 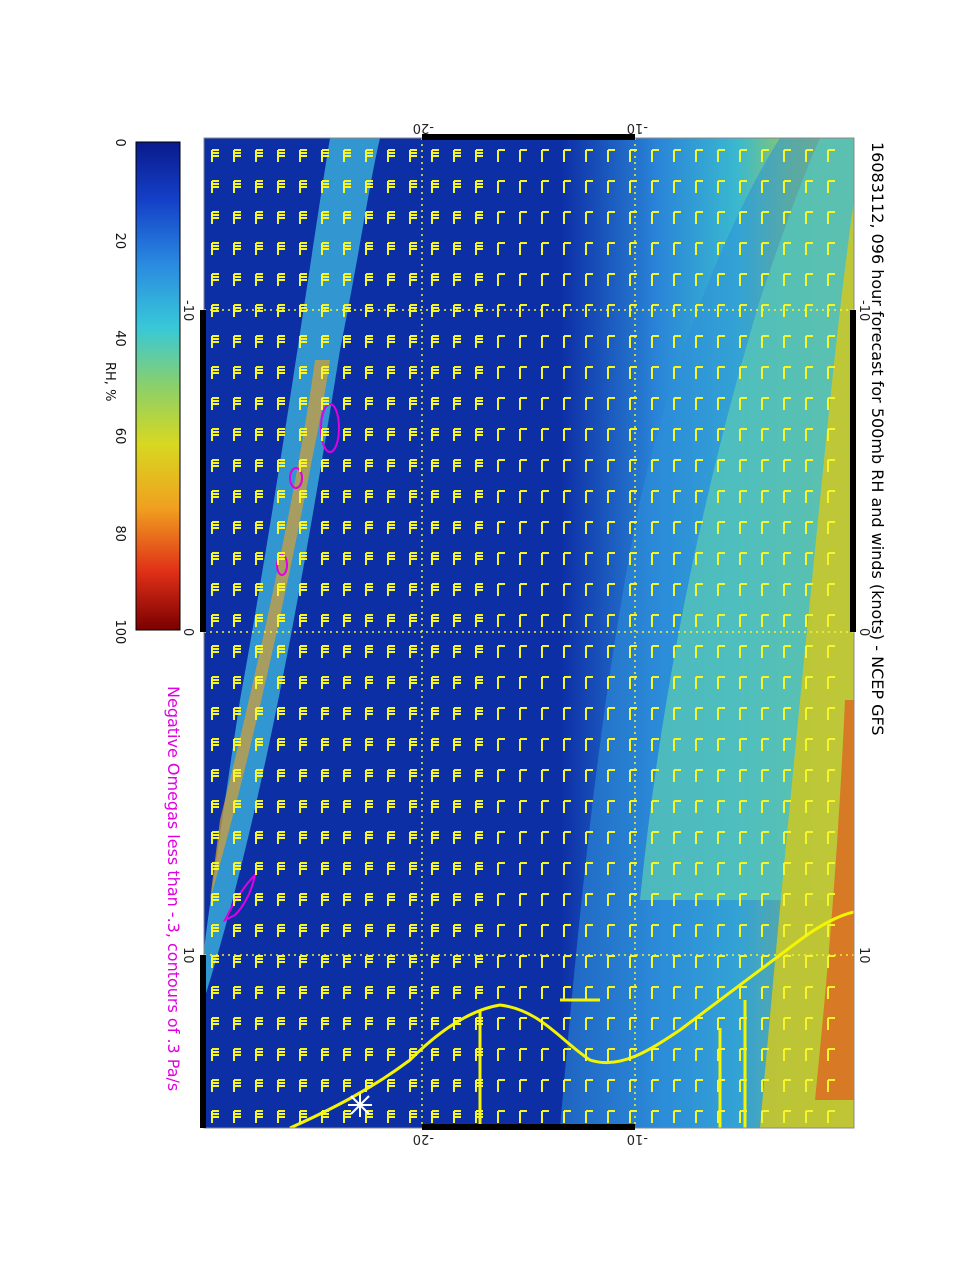 What do you see at coordinates (119, 436) in the screenshot?
I see `colorbar-tick-3: 60` at bounding box center [119, 436].